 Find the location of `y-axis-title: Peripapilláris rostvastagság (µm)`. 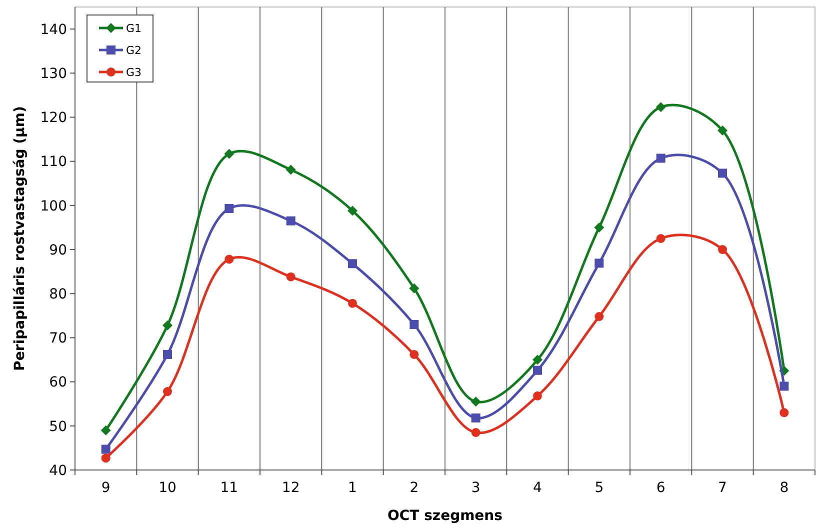

y-axis-title: Peripapilláris rostvastagság (µm) is located at coordinates (20, 238).